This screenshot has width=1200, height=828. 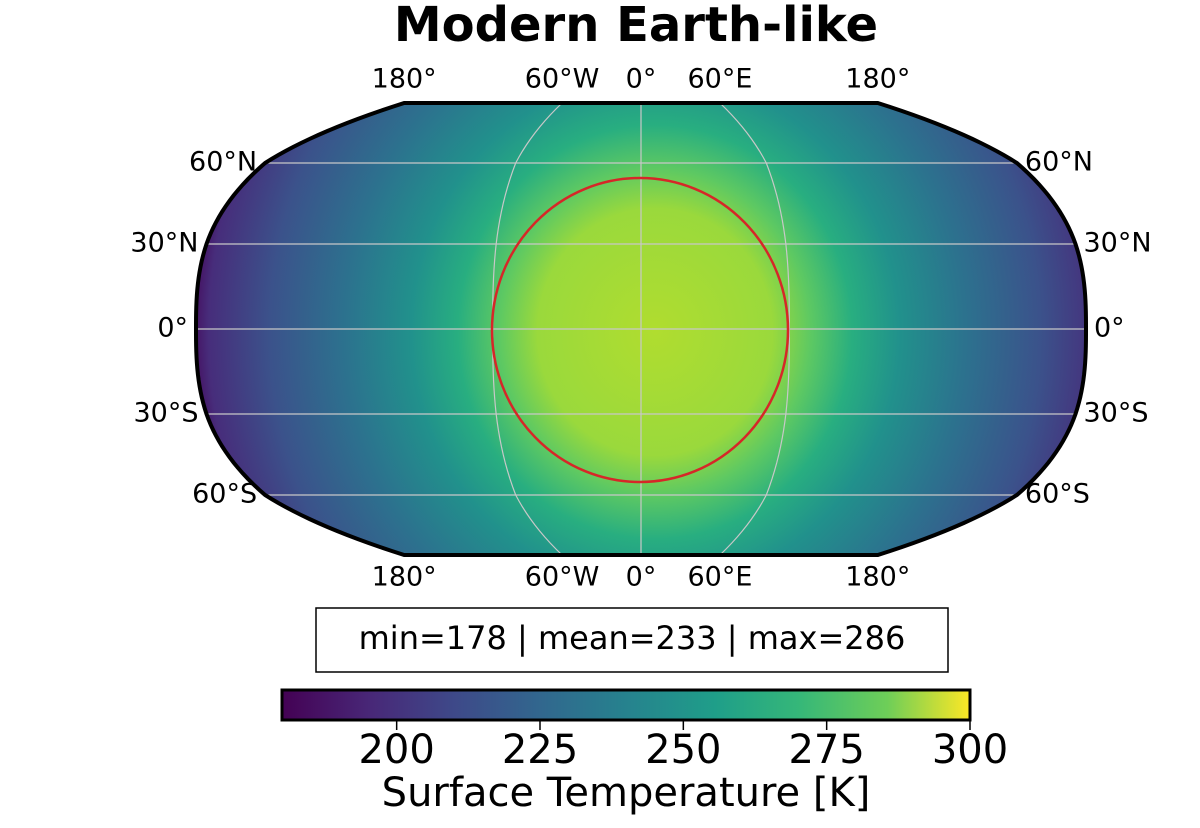 I want to click on lat-label-left: 30°N, so click(x=164, y=243).